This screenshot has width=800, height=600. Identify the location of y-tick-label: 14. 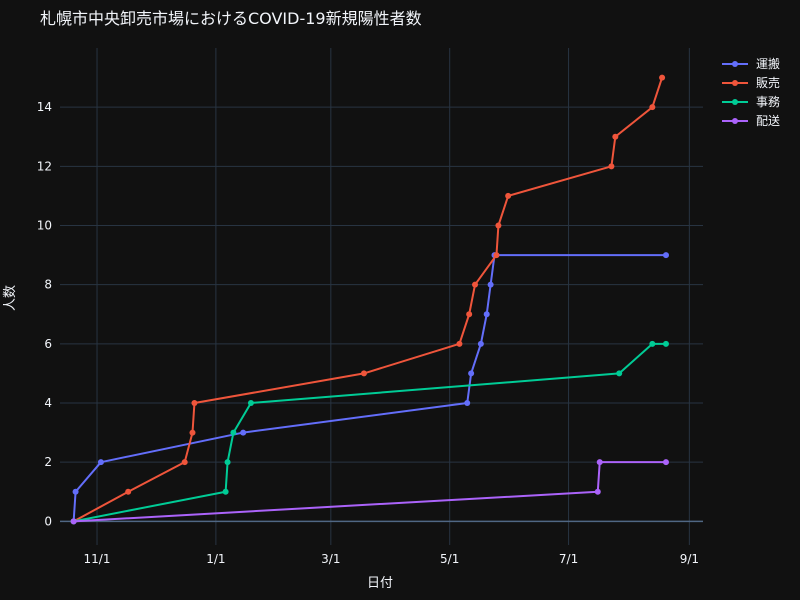
(44, 107).